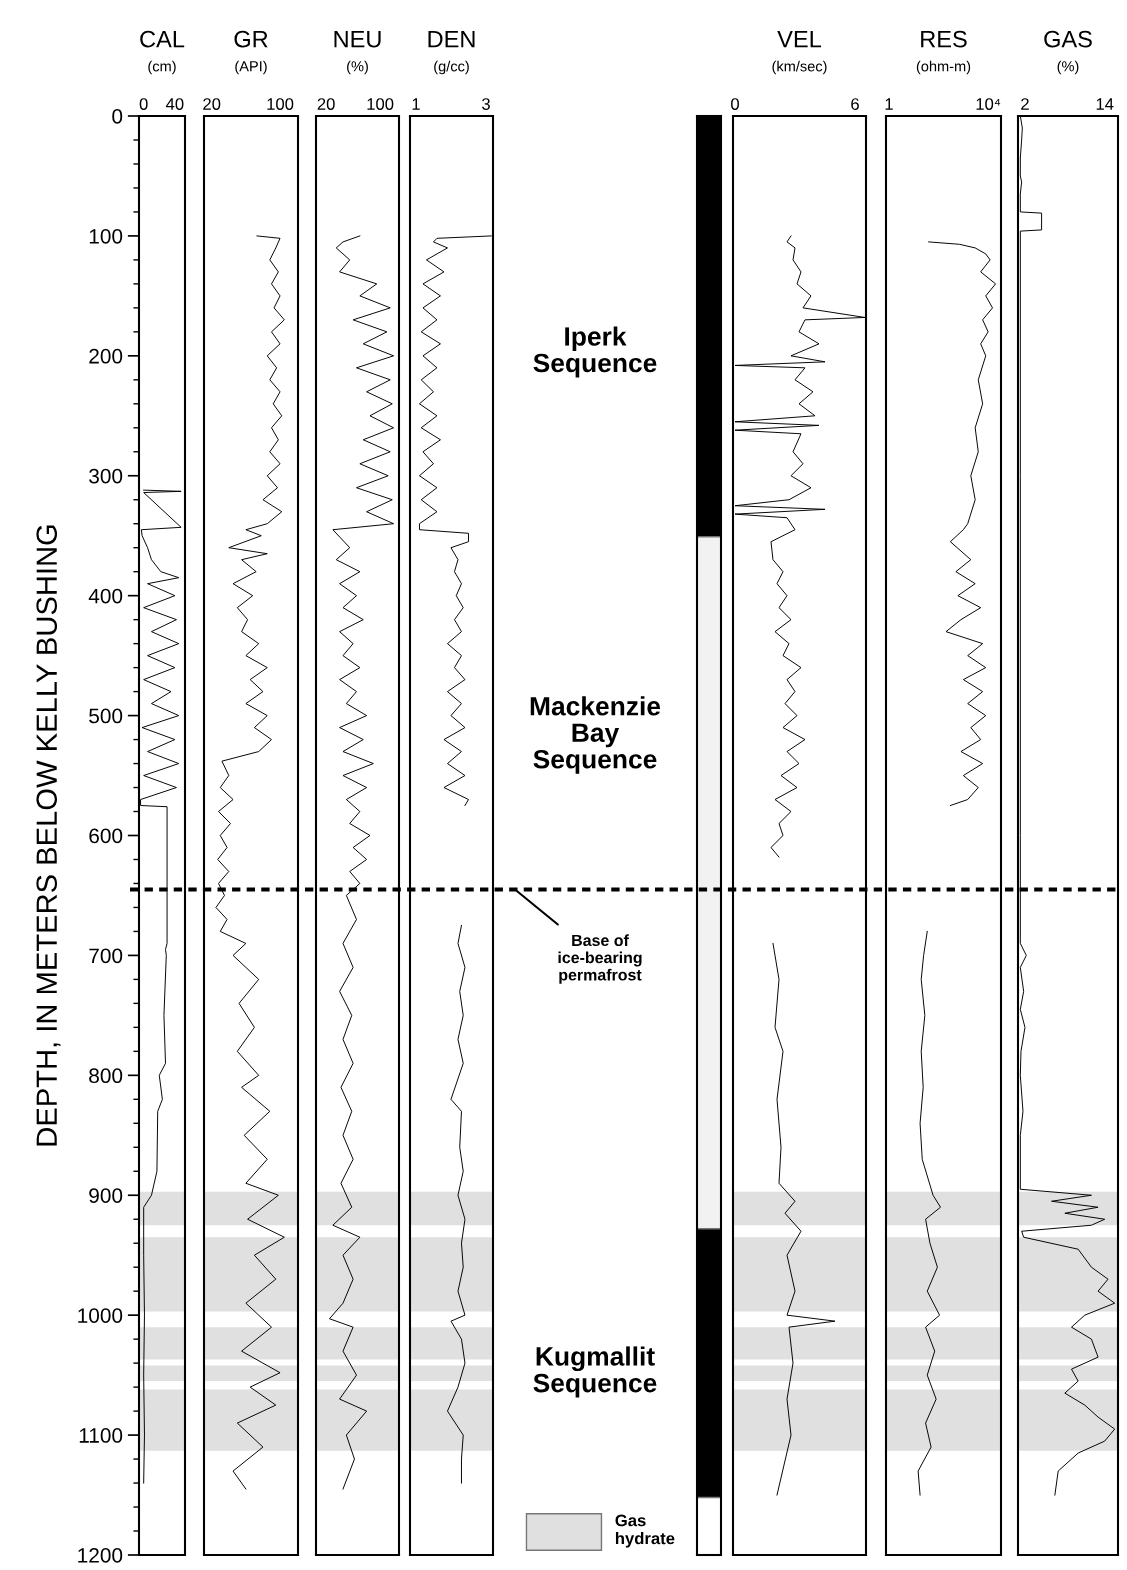 The image size is (1127, 1570). Describe the element at coordinates (855, 104) in the screenshot. I see `x-tick-label: 6` at that location.